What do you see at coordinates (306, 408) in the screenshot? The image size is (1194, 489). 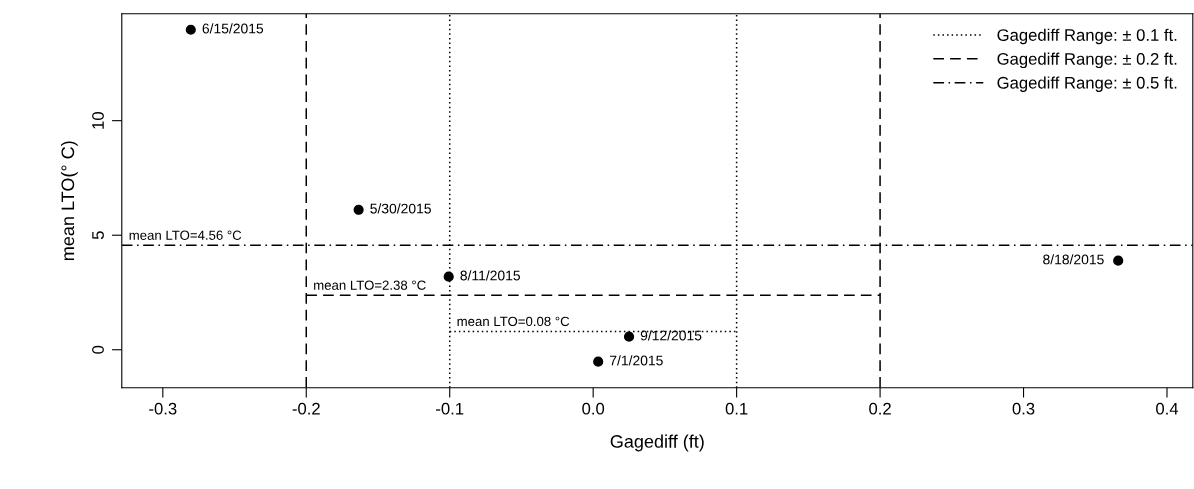 I see `x-tick-label: -0.2` at bounding box center [306, 408].